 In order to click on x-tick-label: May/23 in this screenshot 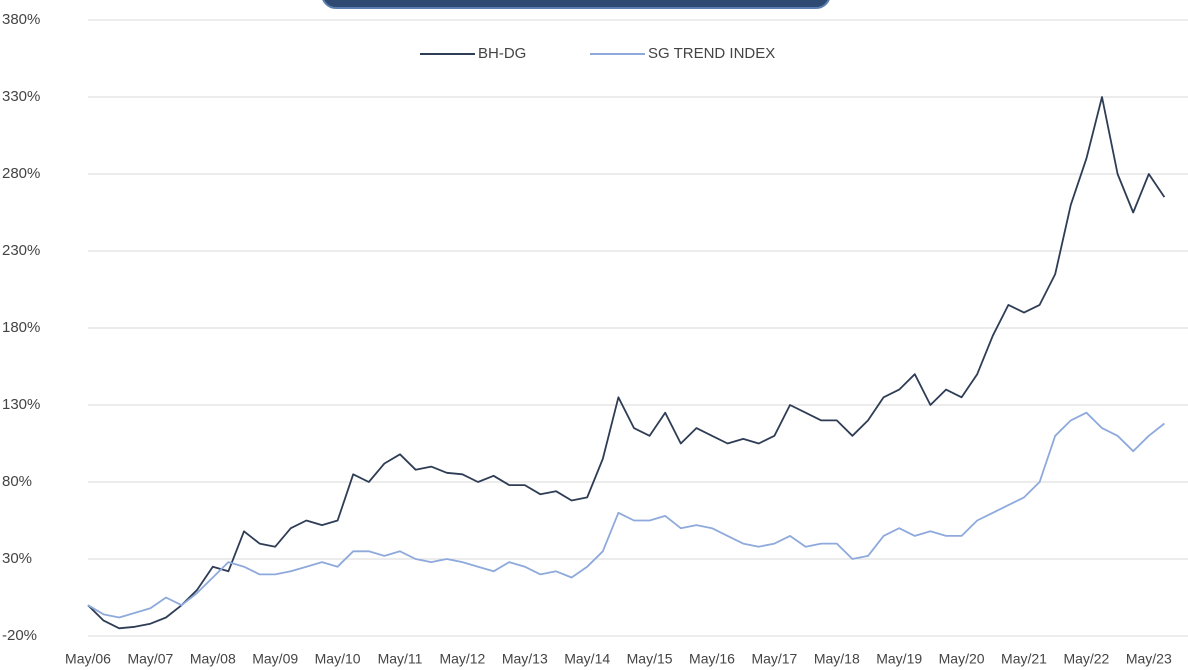, I will do `click(1149, 659)`.